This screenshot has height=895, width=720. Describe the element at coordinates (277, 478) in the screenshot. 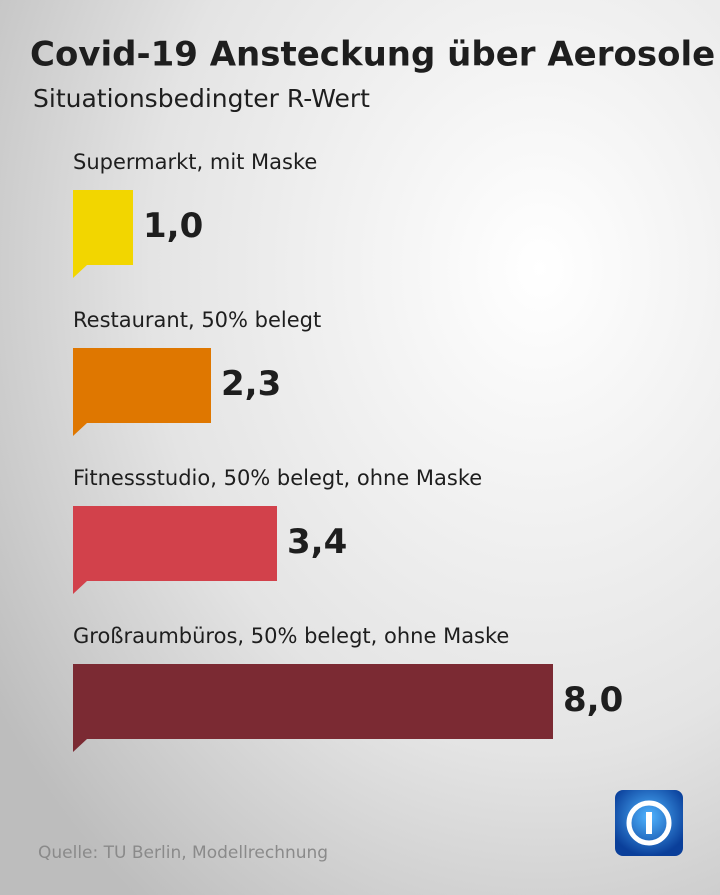

I see `category-label: Fitnessstudio, 50% belegt, ohne Maske` at that location.